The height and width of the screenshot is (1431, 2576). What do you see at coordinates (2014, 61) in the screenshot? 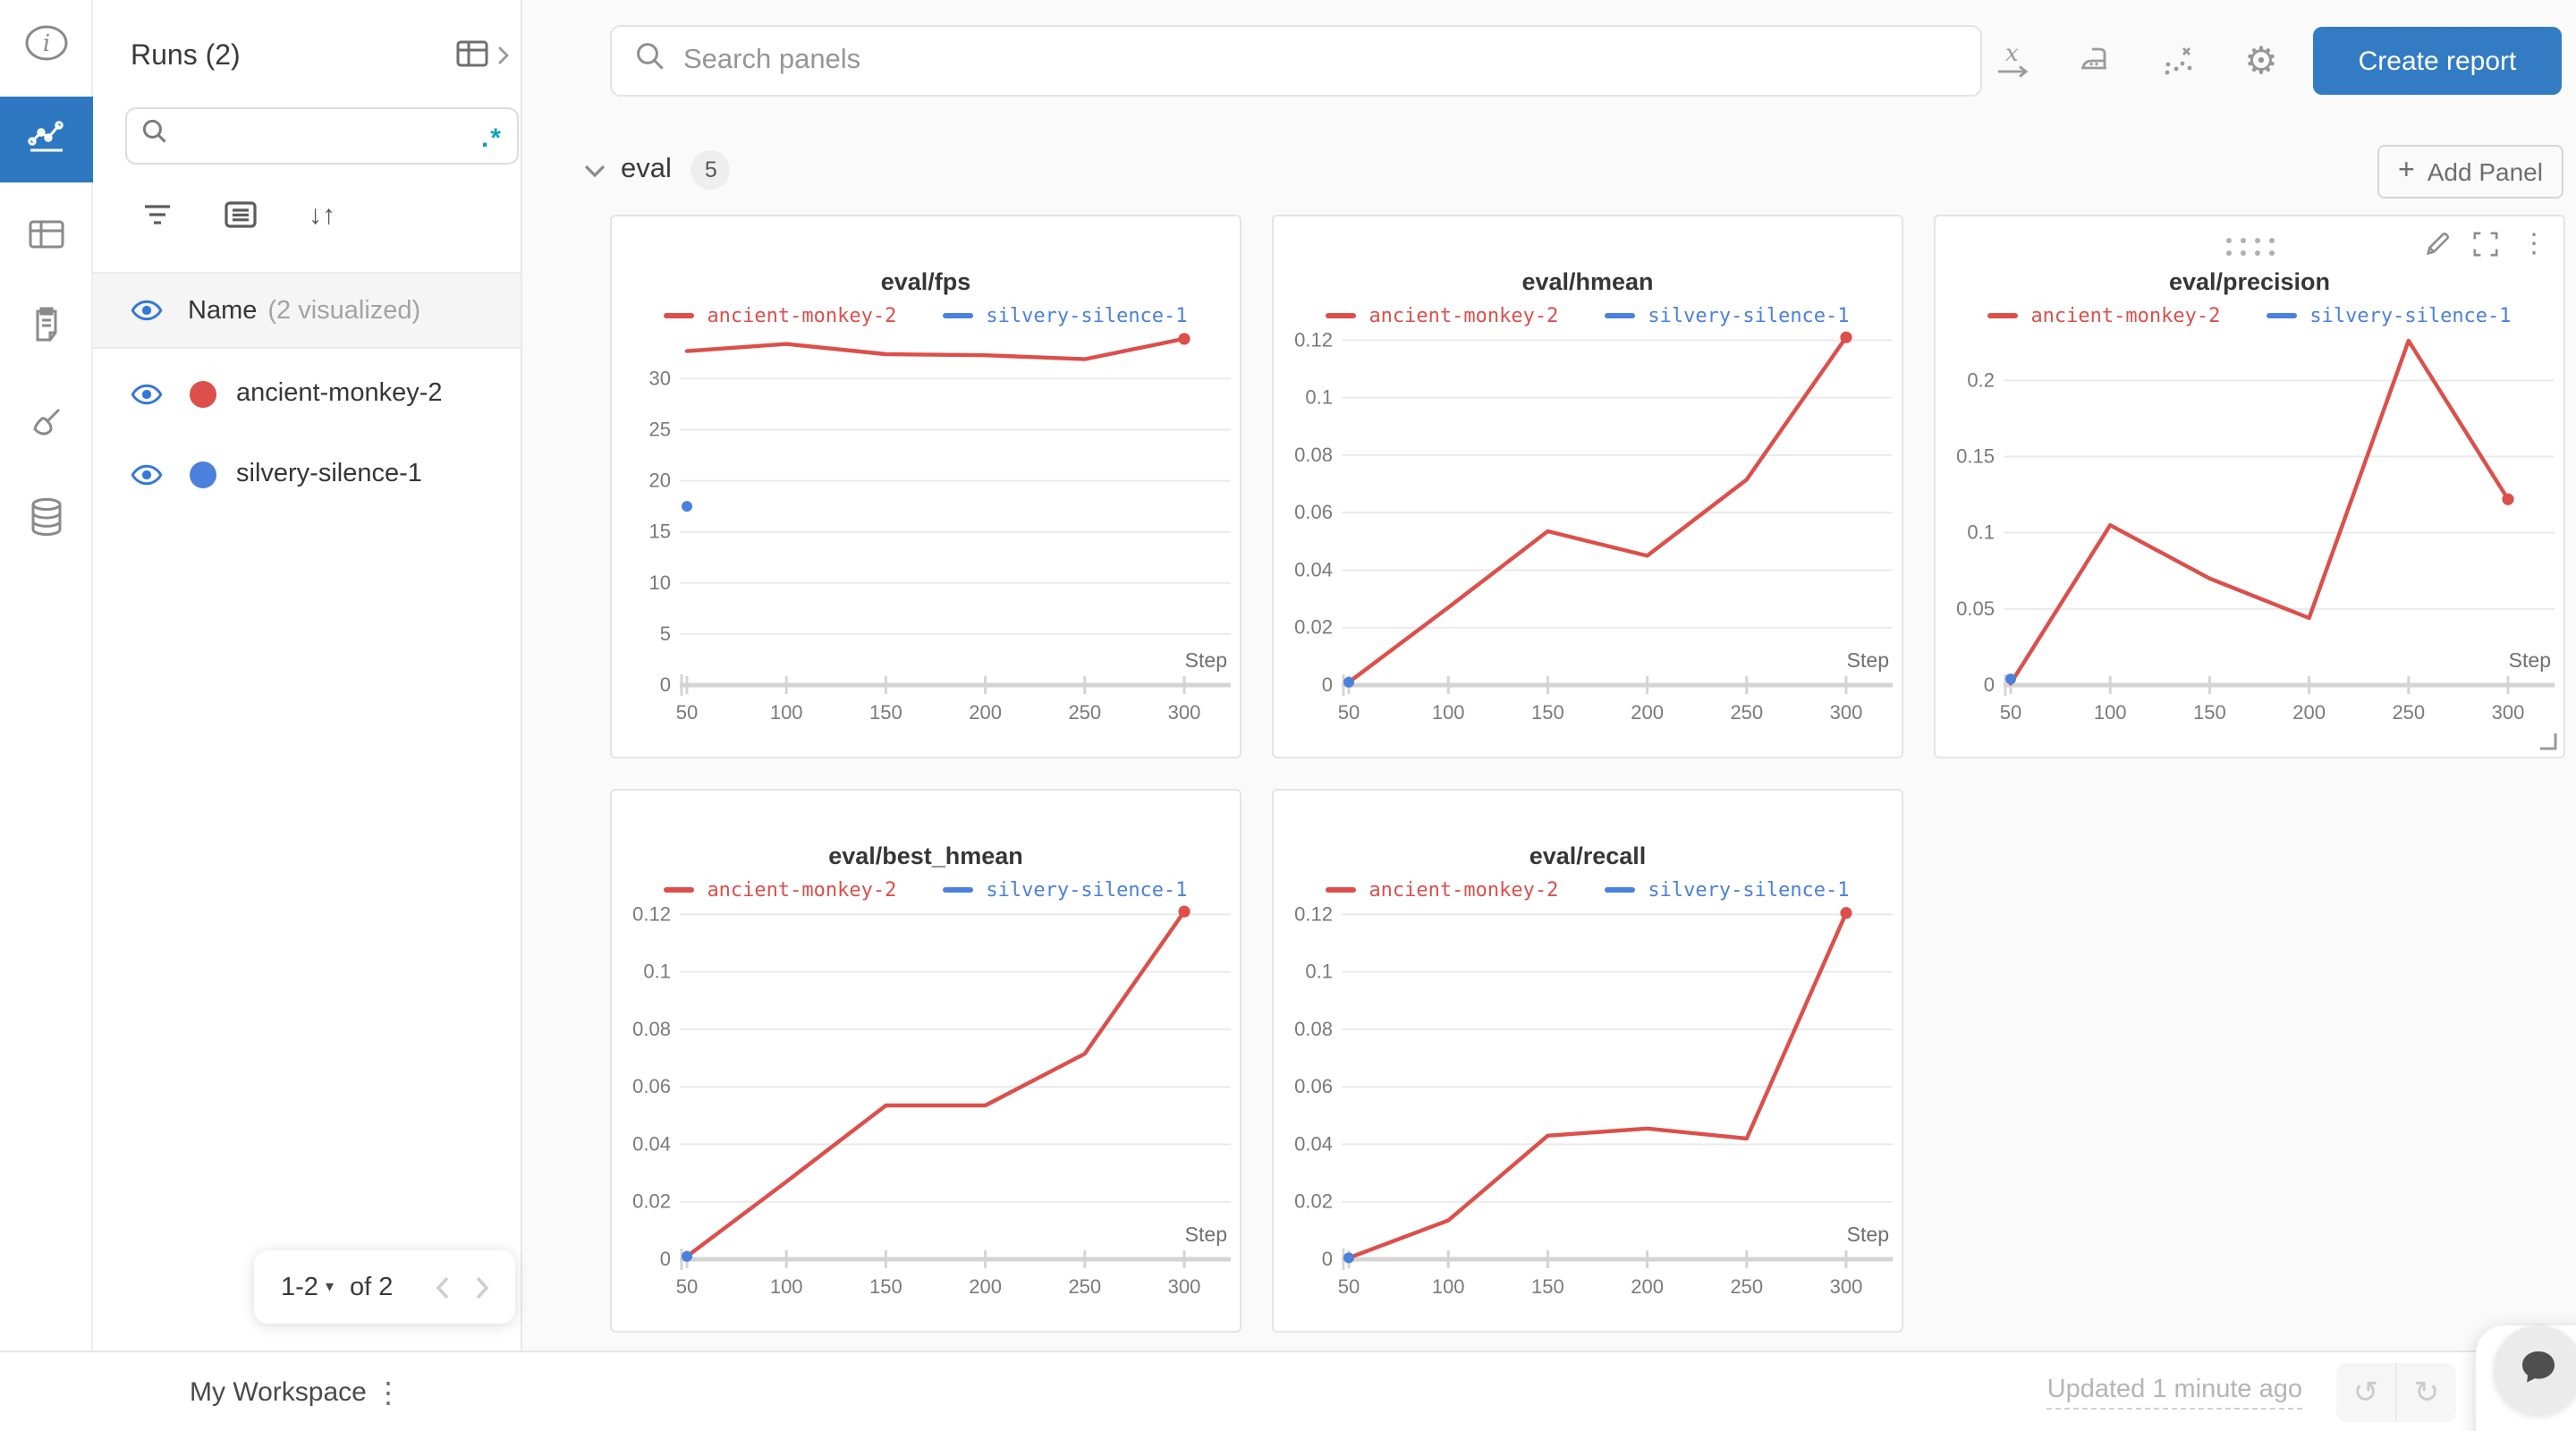
I see `x-axis-icon: x` at bounding box center [2014, 61].